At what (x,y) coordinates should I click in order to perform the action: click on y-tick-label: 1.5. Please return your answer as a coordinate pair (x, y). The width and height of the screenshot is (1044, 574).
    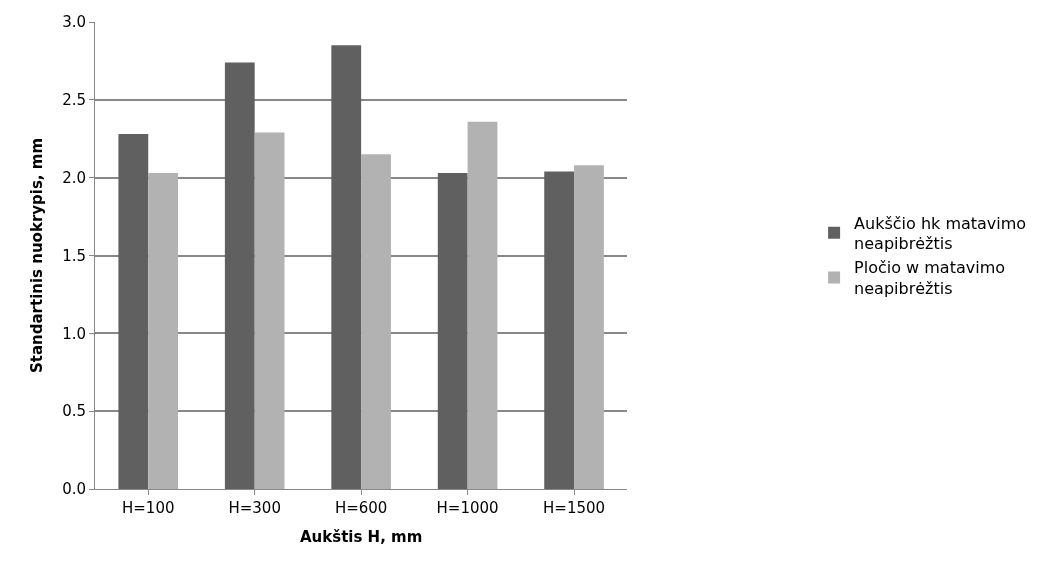
    Looking at the image, I should click on (74, 255).